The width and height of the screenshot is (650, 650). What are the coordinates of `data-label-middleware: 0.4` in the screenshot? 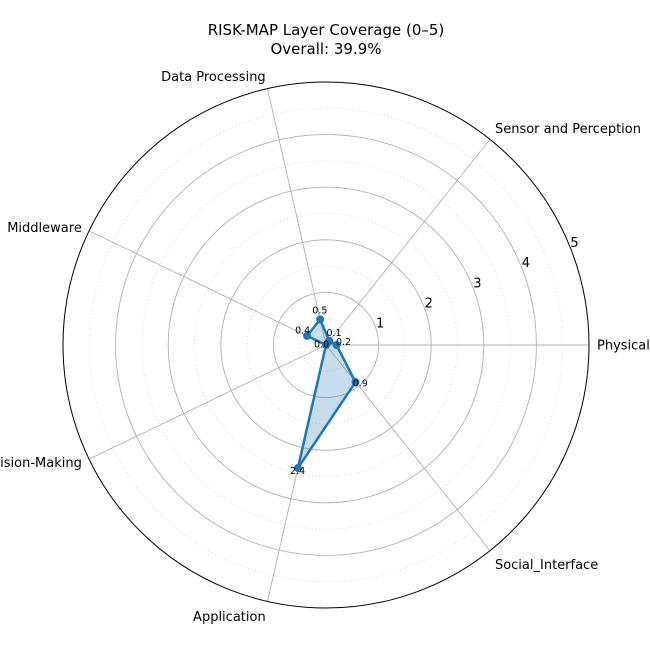 It's located at (302, 330).